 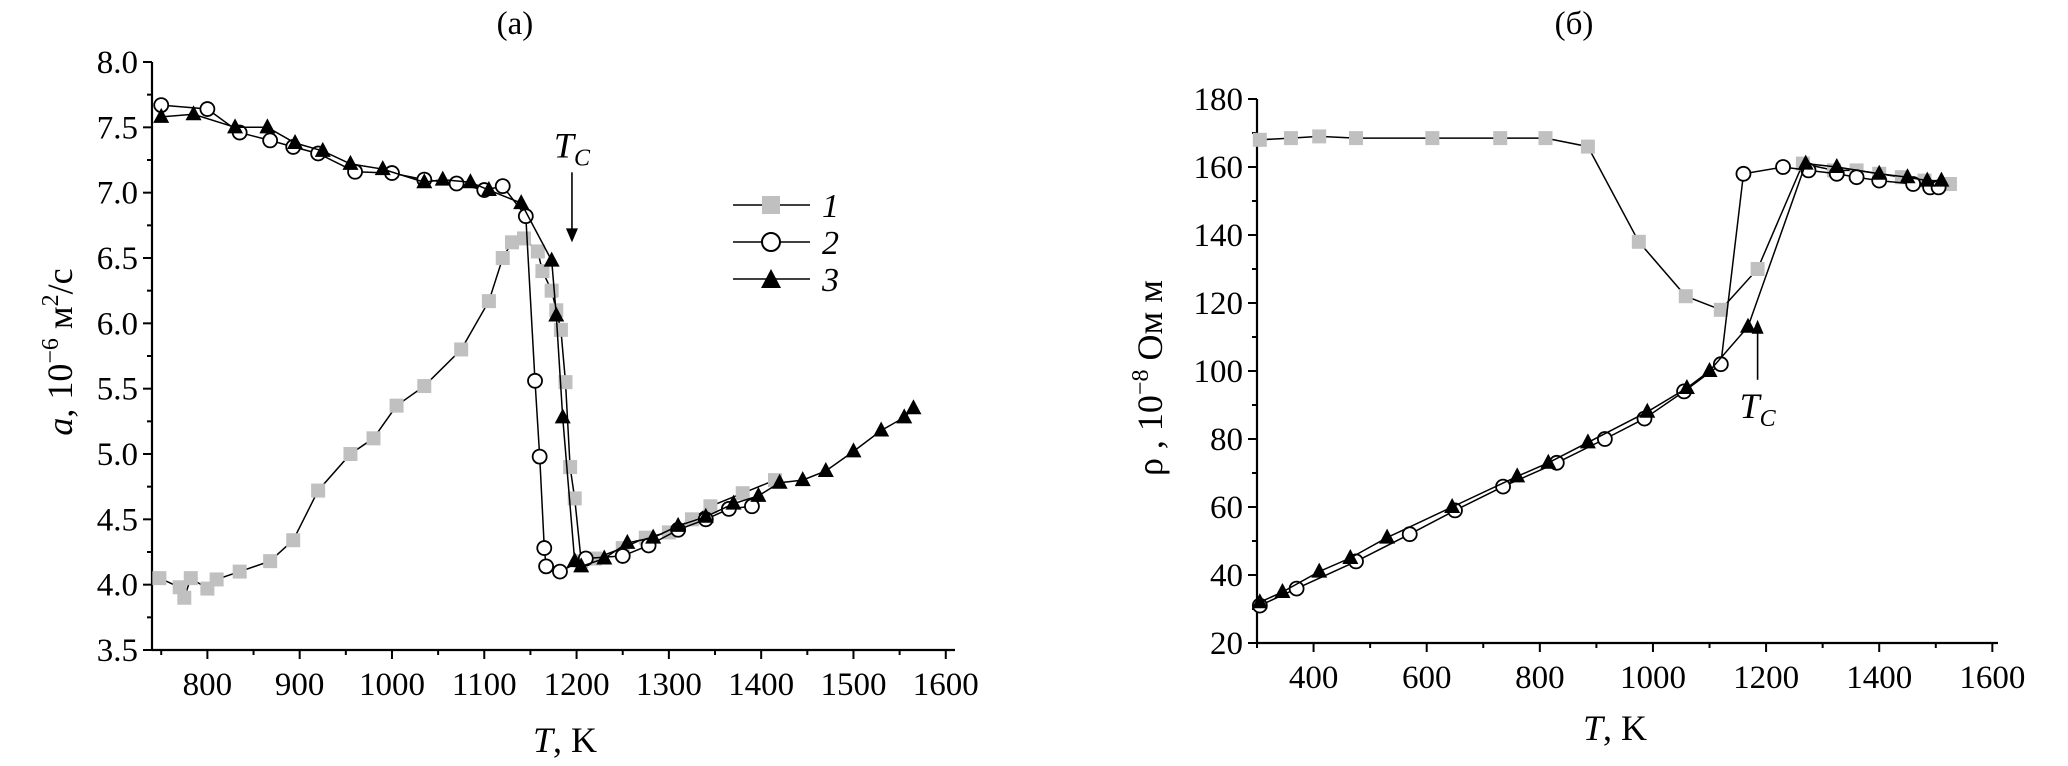 What do you see at coordinates (1758, 375) in the screenshot?
I see `panel-b-tc-annotation: TC` at bounding box center [1758, 375].